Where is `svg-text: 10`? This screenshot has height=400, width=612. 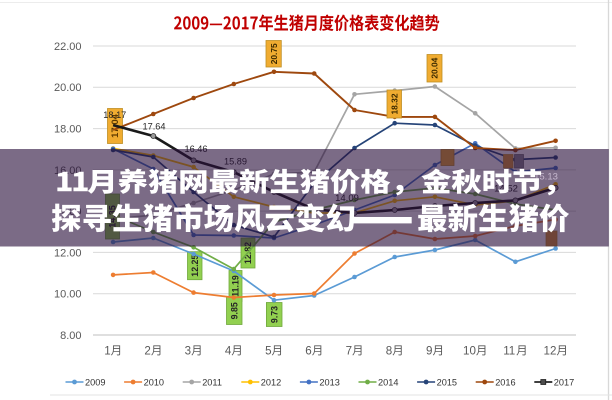
svg-text: 10 is located at coordinates (469, 351).